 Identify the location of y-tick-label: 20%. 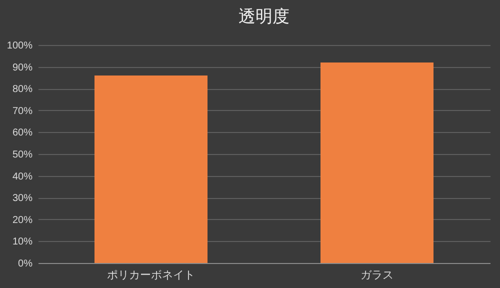
(22, 220).